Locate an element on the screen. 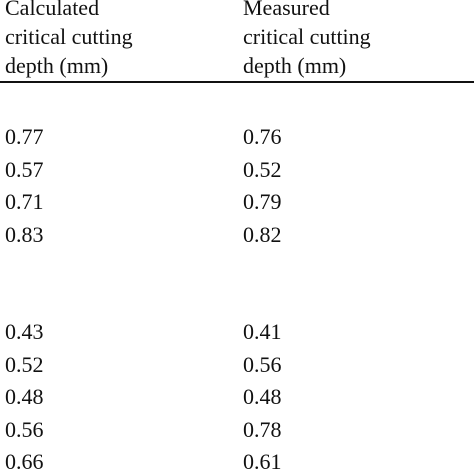 The height and width of the screenshot is (474, 474). cell-value: 0.77 is located at coordinates (24, 136).